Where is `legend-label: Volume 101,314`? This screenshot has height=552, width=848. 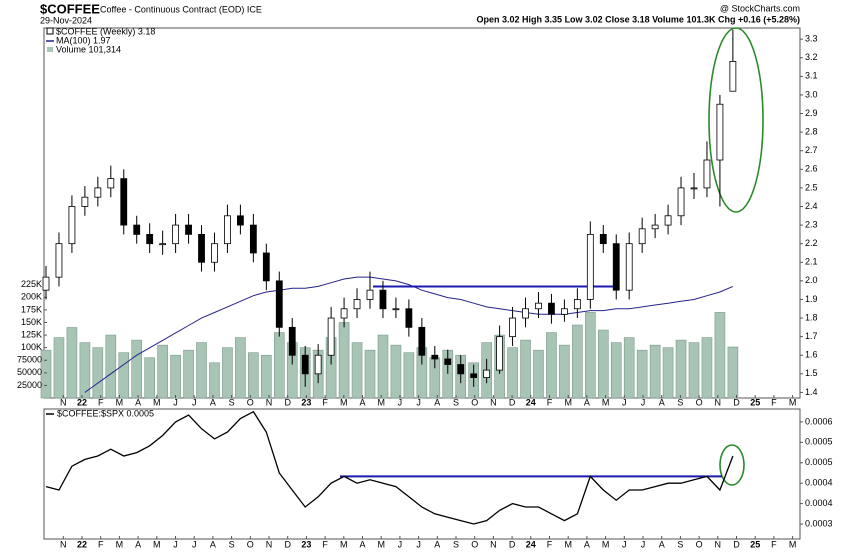
legend-label: Volume 101,314 is located at coordinates (88, 49).